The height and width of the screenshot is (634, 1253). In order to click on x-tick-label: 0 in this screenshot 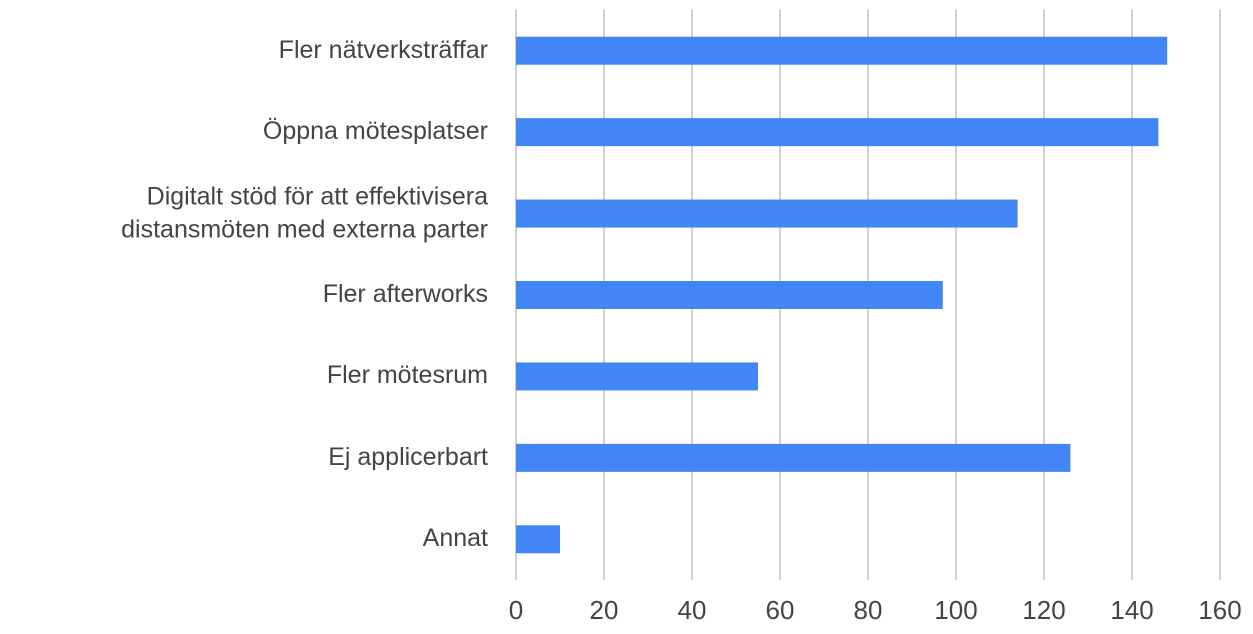, I will do `click(516, 610)`.